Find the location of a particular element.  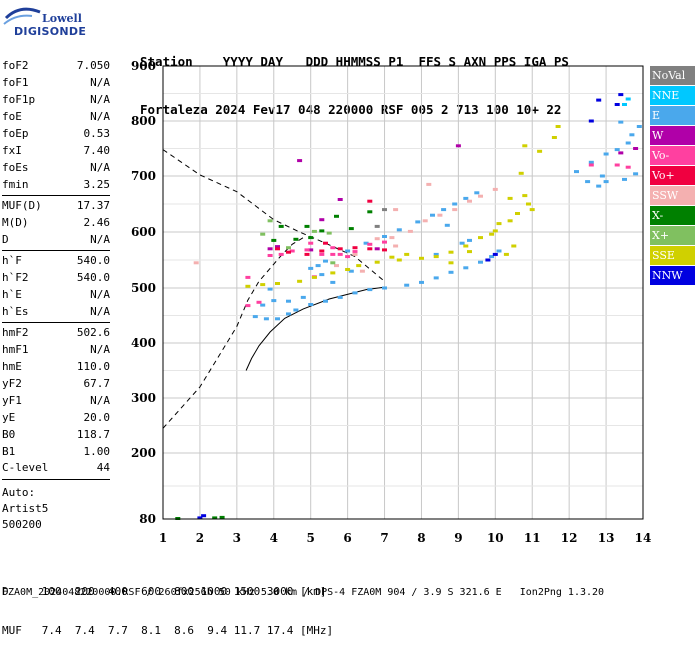

param-row: hmF2 502.6 is located at coordinates (56, 332).